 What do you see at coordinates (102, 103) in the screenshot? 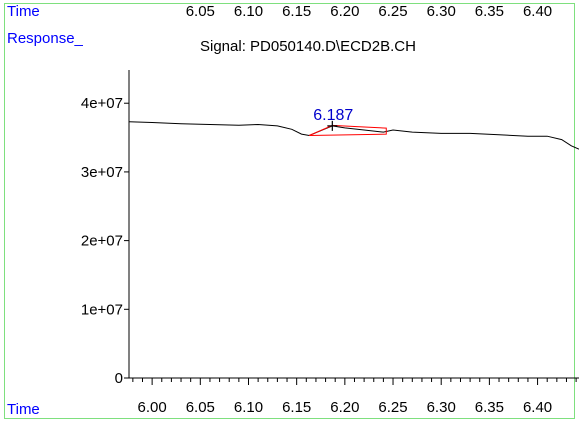
I see `y-tick-label: 4e+07` at bounding box center [102, 103].